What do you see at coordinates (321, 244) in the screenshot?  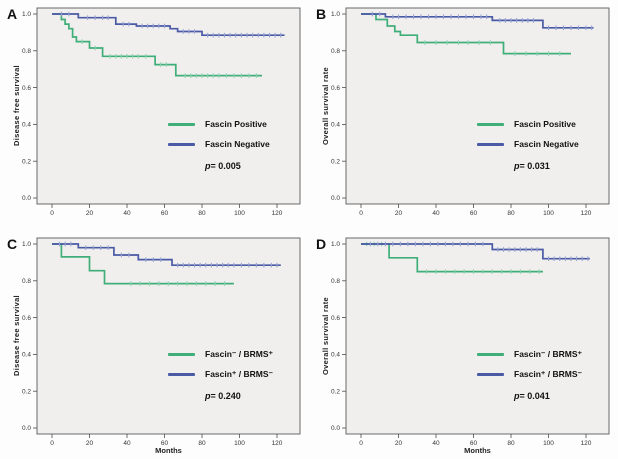 I see `panel-letter: D` at bounding box center [321, 244].